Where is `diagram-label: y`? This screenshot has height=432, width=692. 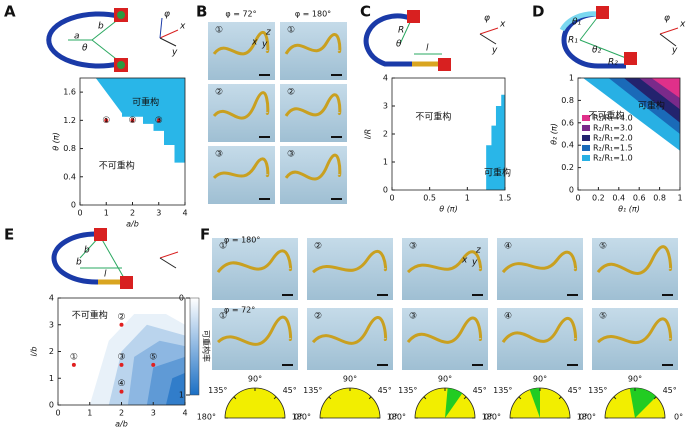 diagram-label: y is located at coordinates (174, 53).